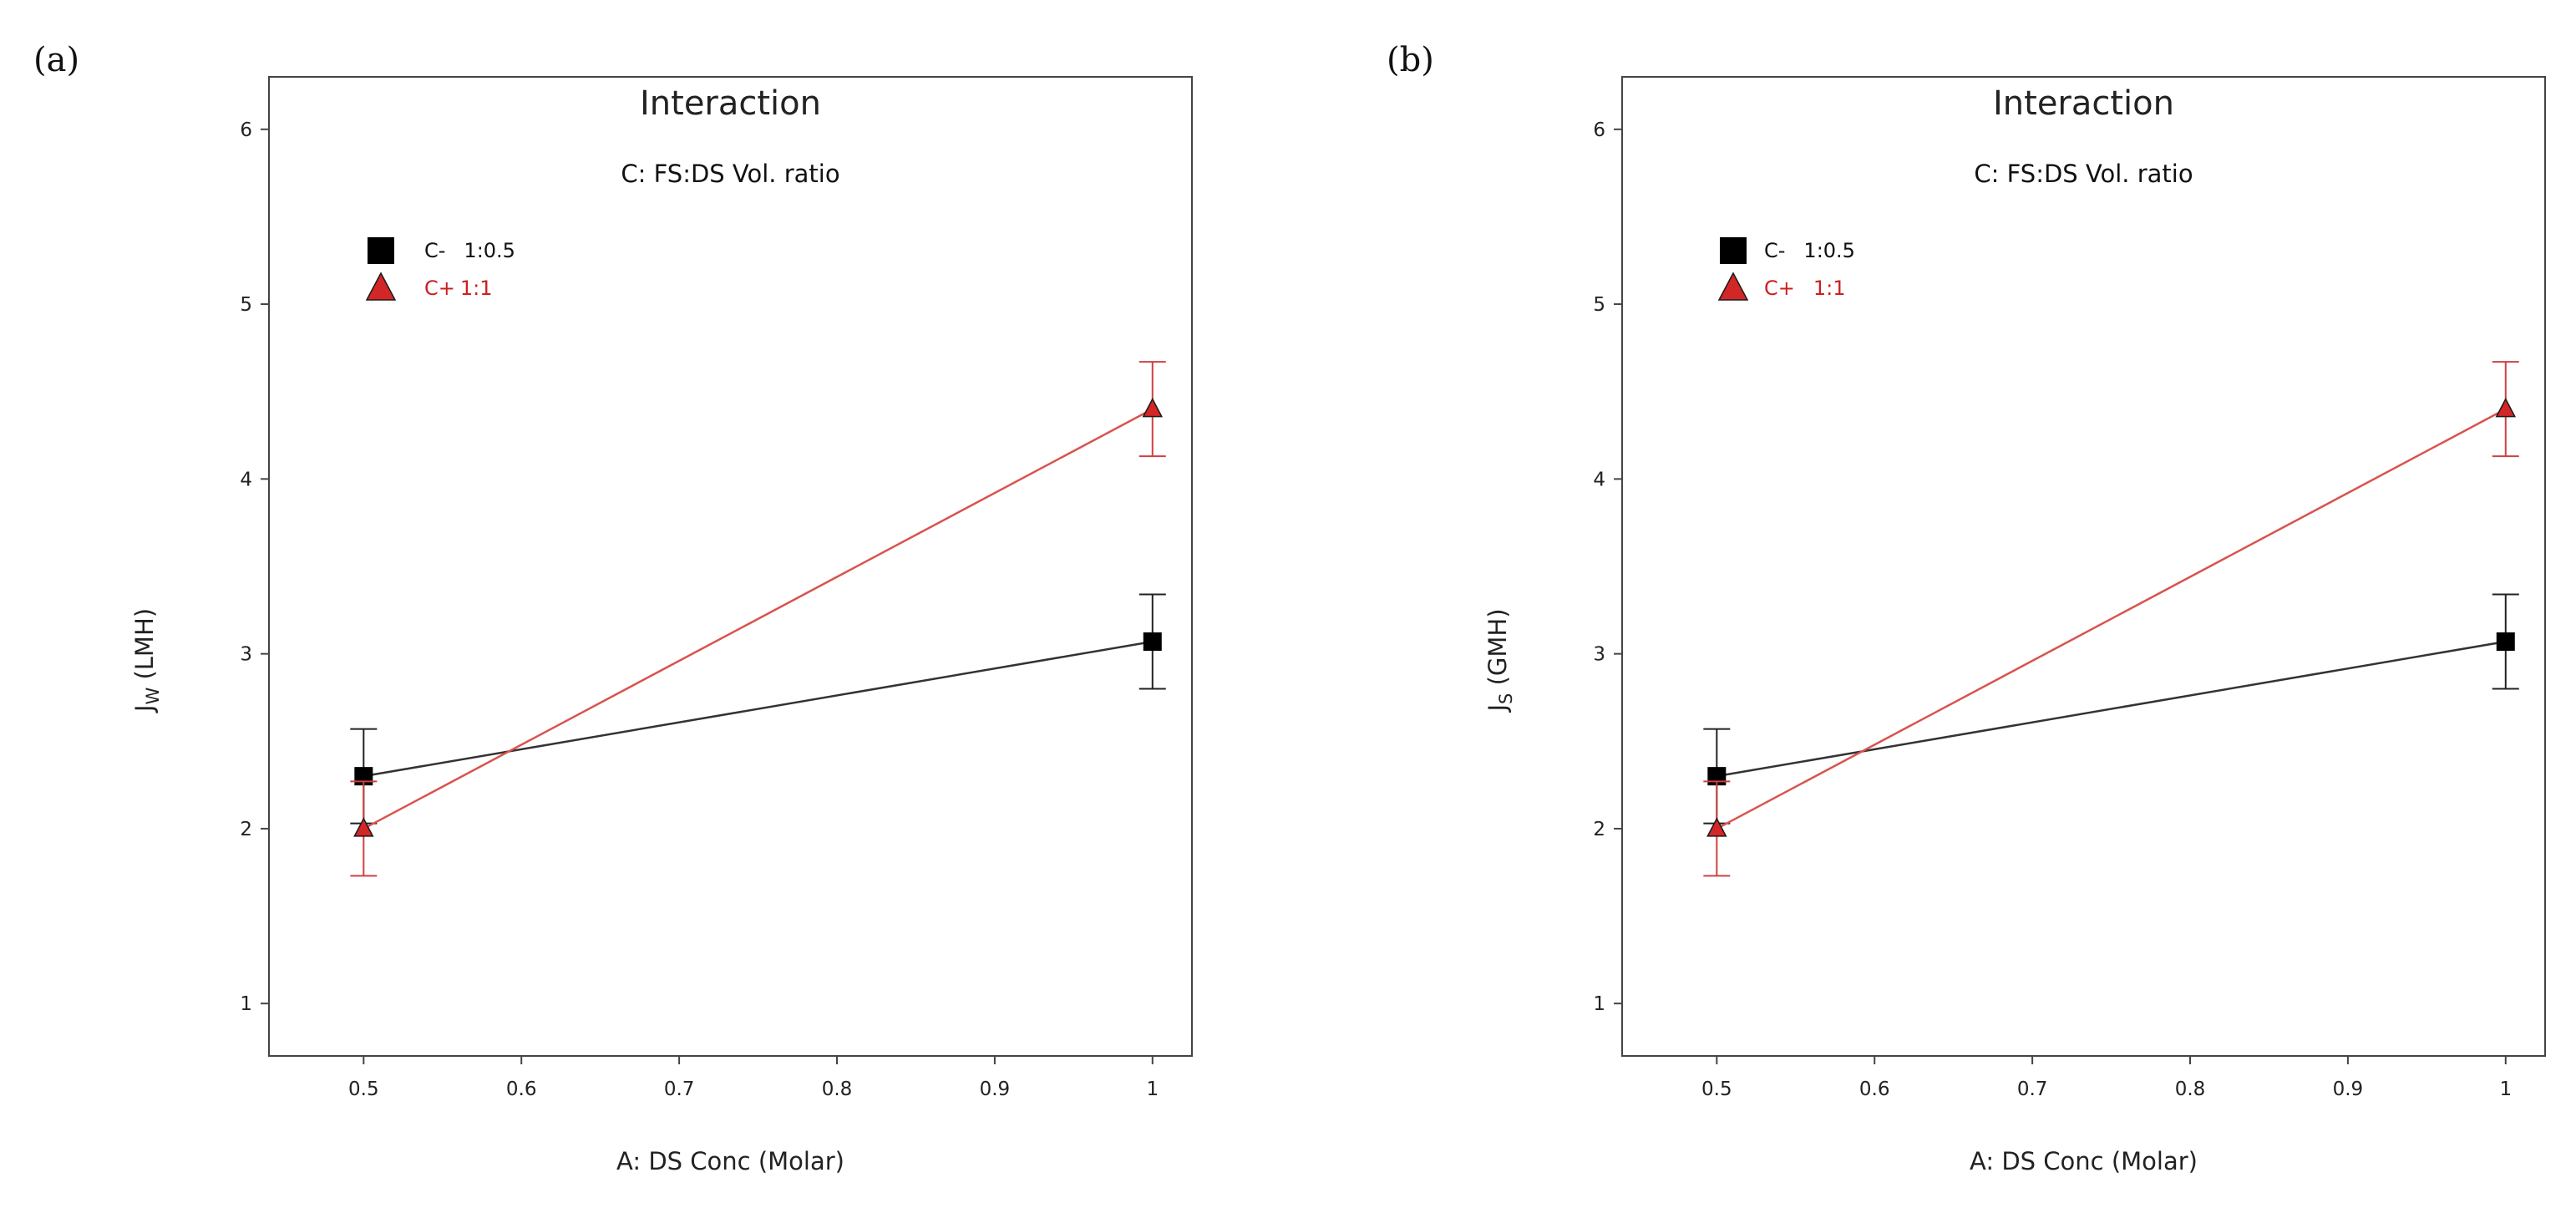 This screenshot has height=1208, width=2576. I want to click on y-axis-label: JS (GMH), so click(1499, 660).